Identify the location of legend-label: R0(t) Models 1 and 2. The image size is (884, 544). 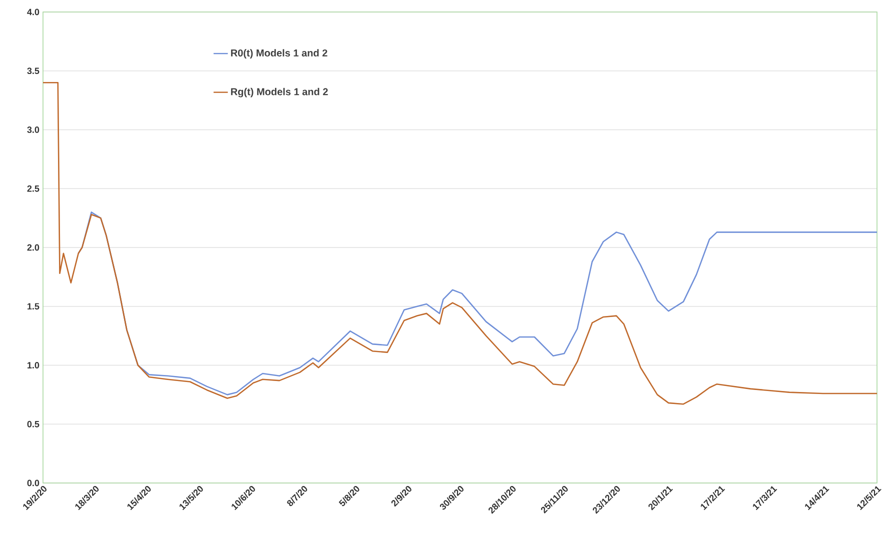
(279, 53).